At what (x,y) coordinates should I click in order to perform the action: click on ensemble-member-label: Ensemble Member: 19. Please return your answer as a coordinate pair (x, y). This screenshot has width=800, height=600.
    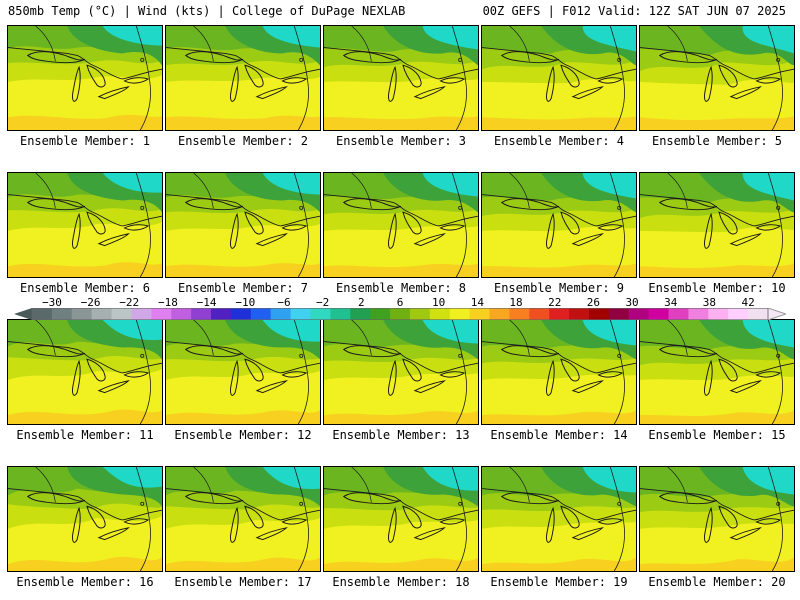
    Looking at the image, I should click on (559, 582).